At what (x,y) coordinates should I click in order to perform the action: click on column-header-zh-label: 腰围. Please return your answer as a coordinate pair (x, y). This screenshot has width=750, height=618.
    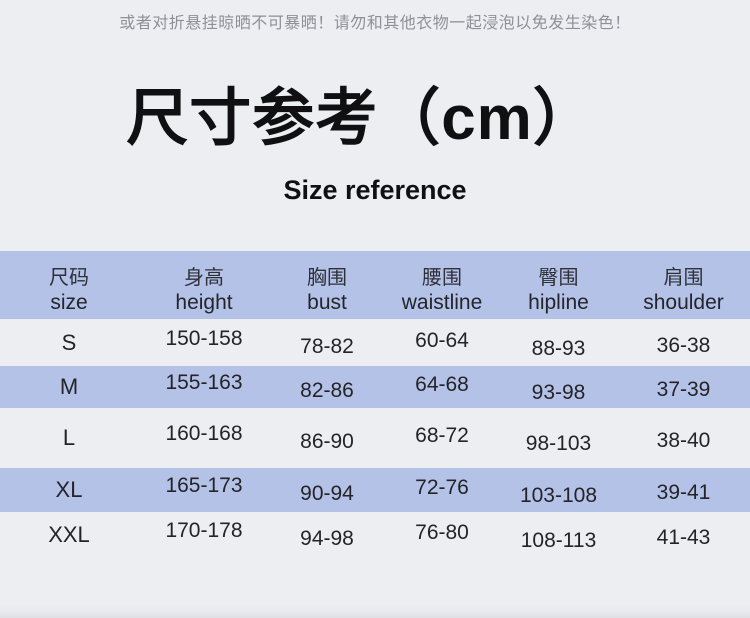
    Looking at the image, I should click on (442, 278).